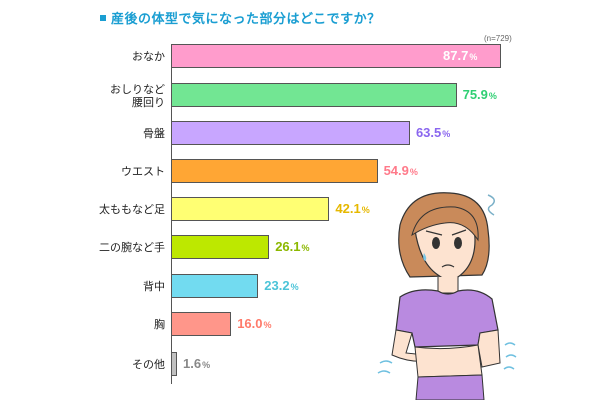 This screenshot has width=600, height=400. Describe the element at coordinates (396, 170) in the screenshot. I see `value-number: 54.9` at that location.